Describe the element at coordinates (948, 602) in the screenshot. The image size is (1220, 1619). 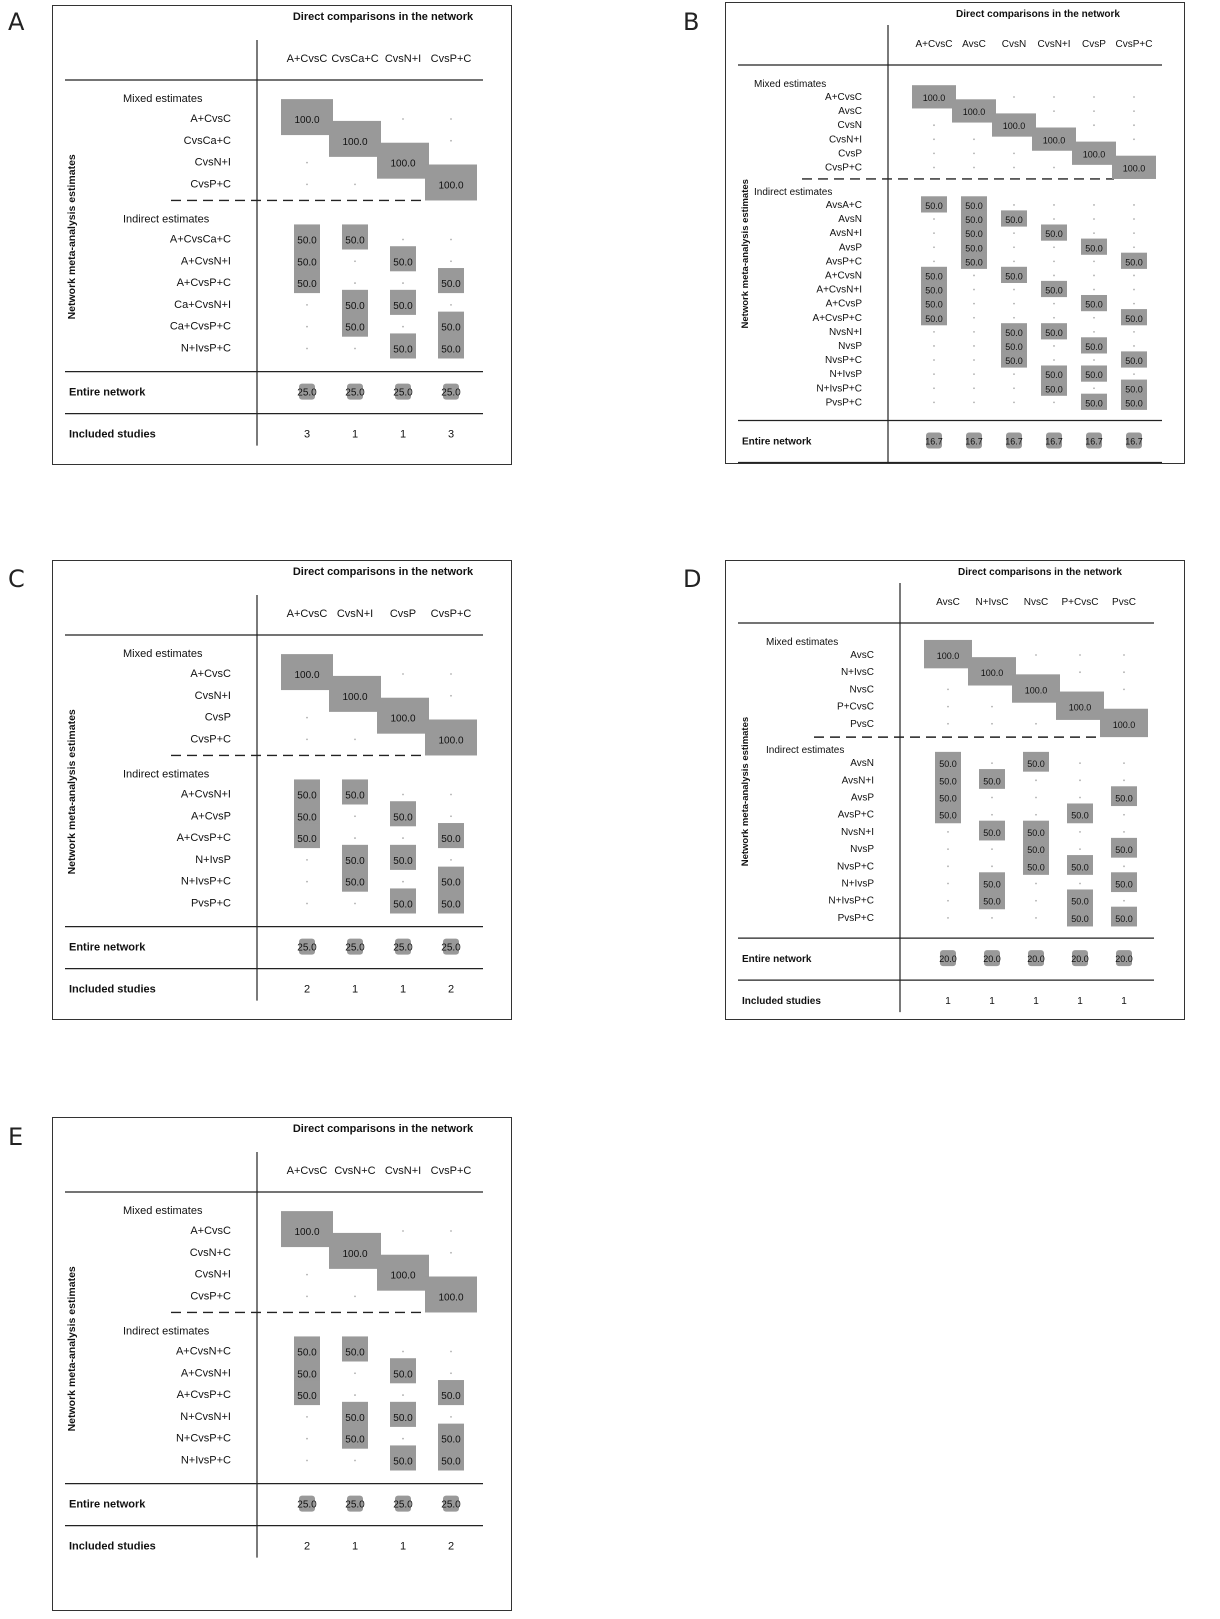
I see `column-label: AvsC` at that location.